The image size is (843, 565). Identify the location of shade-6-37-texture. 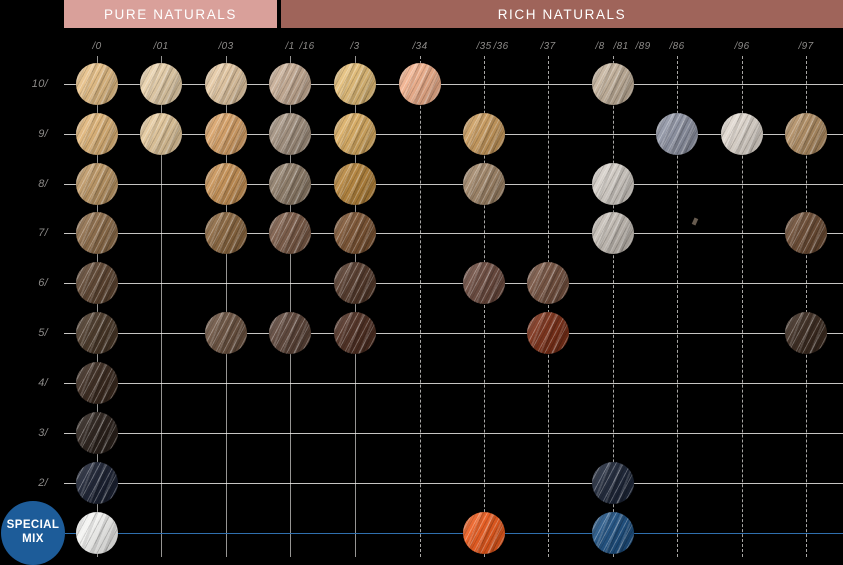
(548, 283).